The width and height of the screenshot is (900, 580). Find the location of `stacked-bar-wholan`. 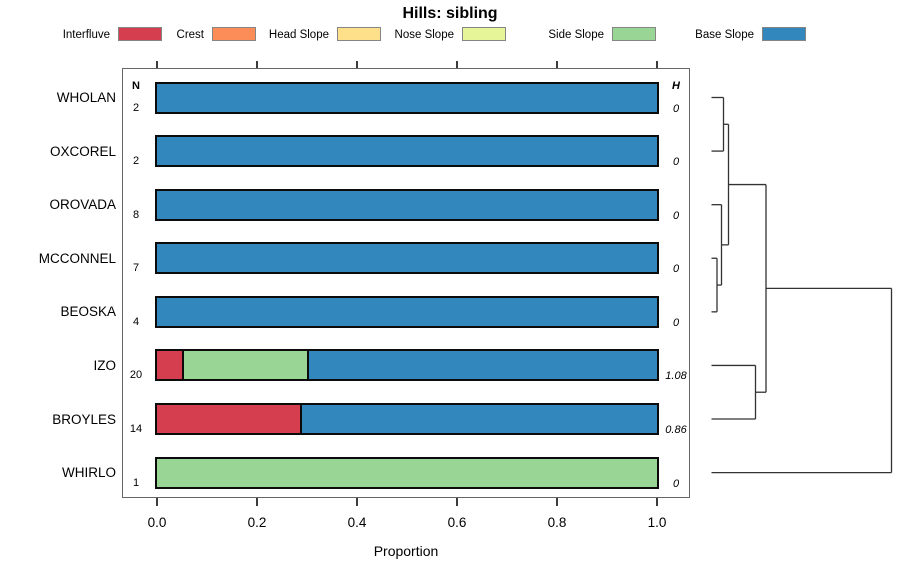

stacked-bar-wholan is located at coordinates (407, 97).